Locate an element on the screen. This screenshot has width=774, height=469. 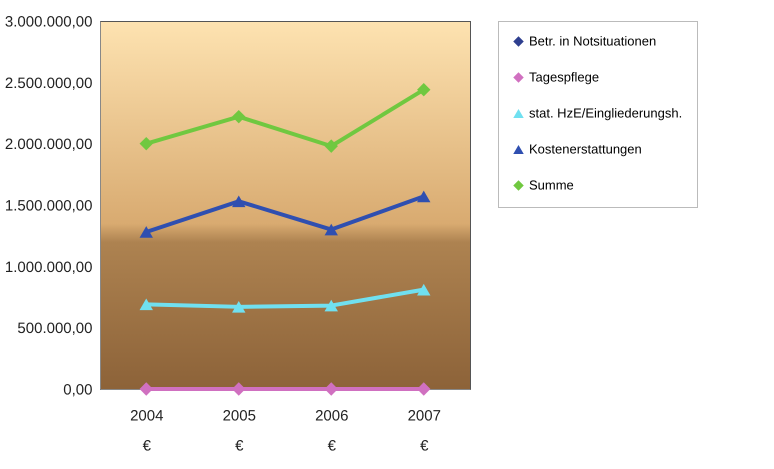
legend-label: Tagespflege is located at coordinates (564, 77).